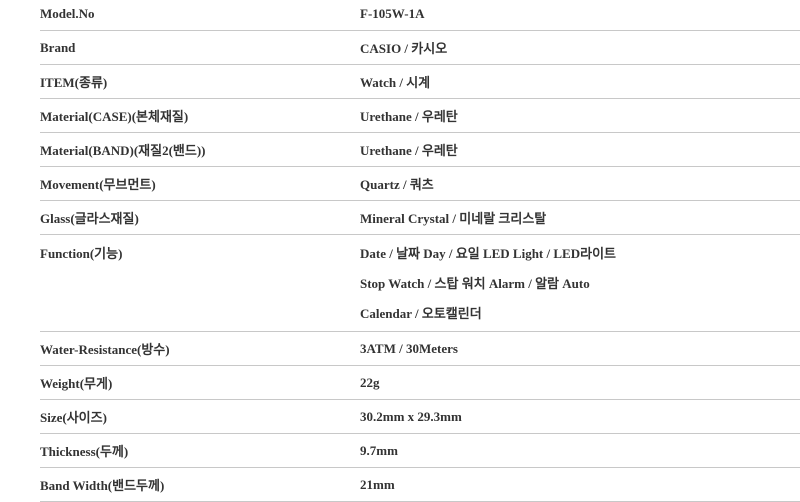 The height and width of the screenshot is (502, 800). I want to click on spec-label: Movement(무브먼트), so click(98, 184).